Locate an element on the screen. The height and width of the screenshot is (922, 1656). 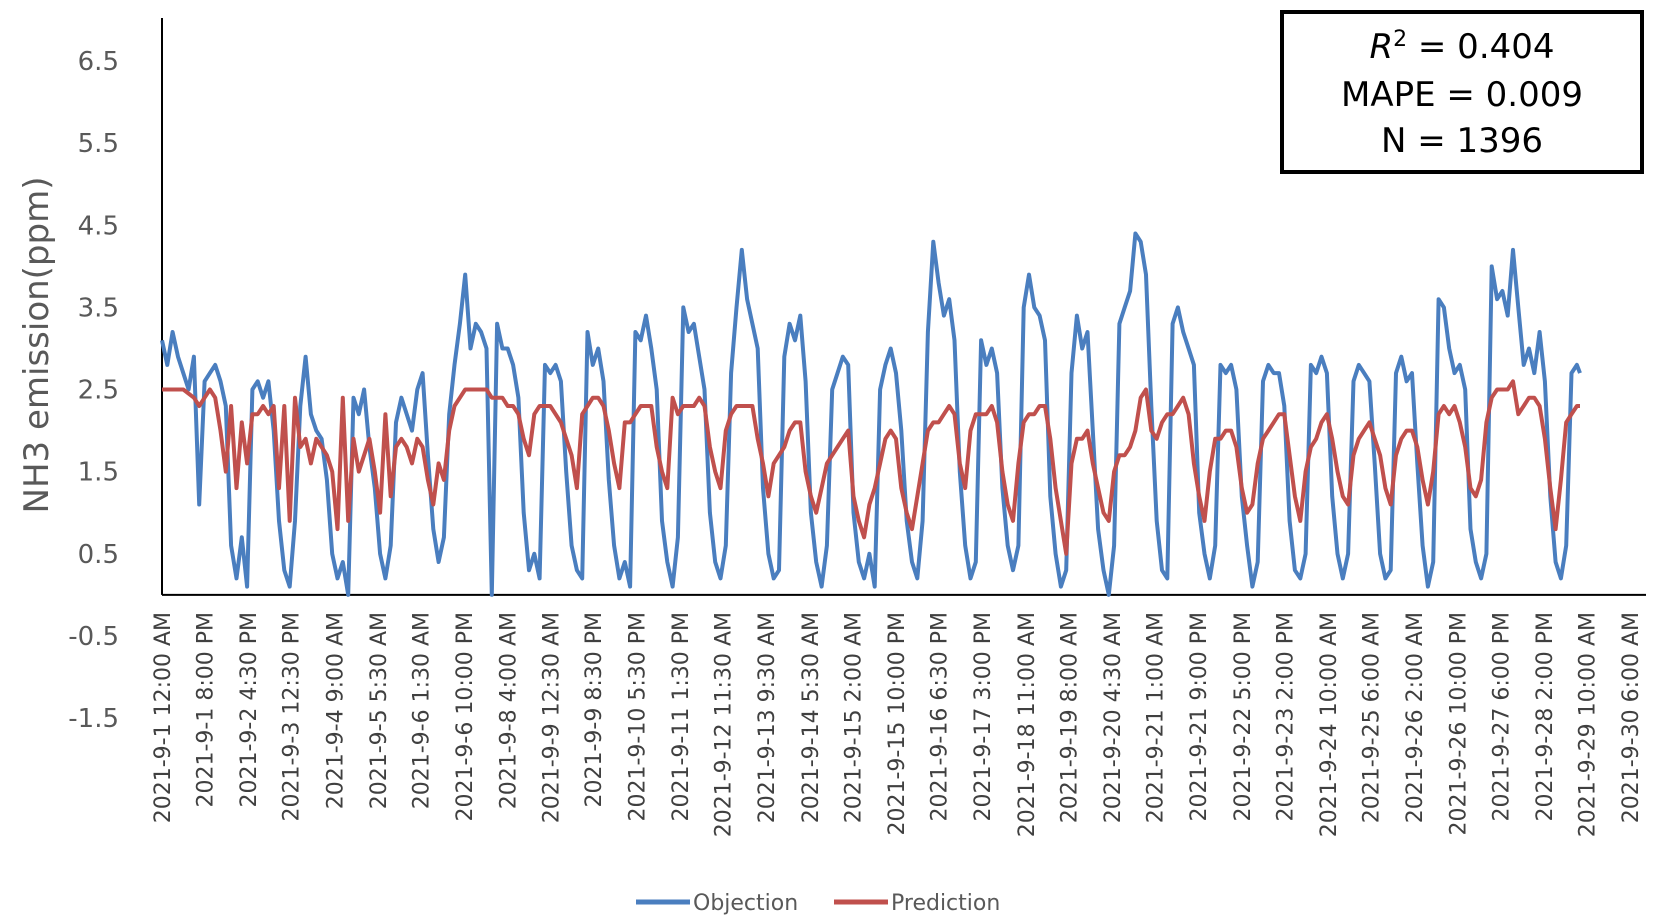
x-tick-label: 2021-9-9 8:30 PM is located at coordinates (594, 710).